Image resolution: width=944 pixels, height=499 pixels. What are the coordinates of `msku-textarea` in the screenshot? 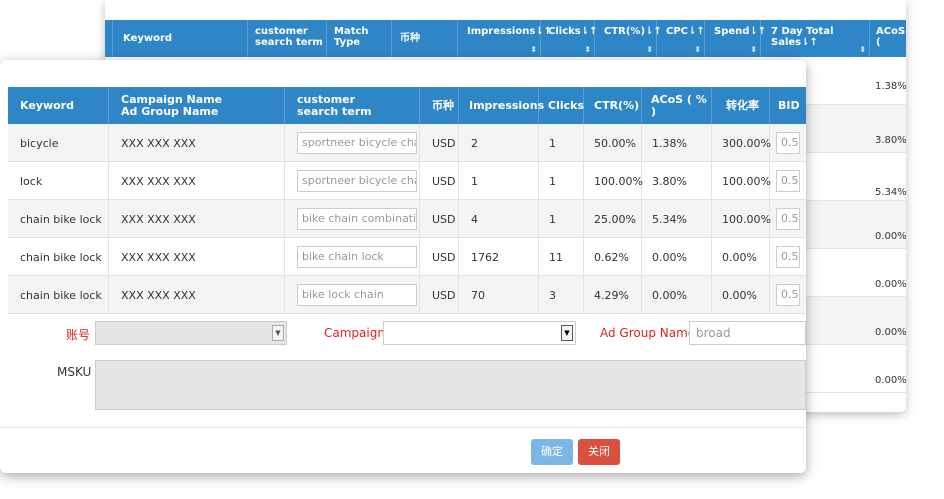 It's located at (450, 385).